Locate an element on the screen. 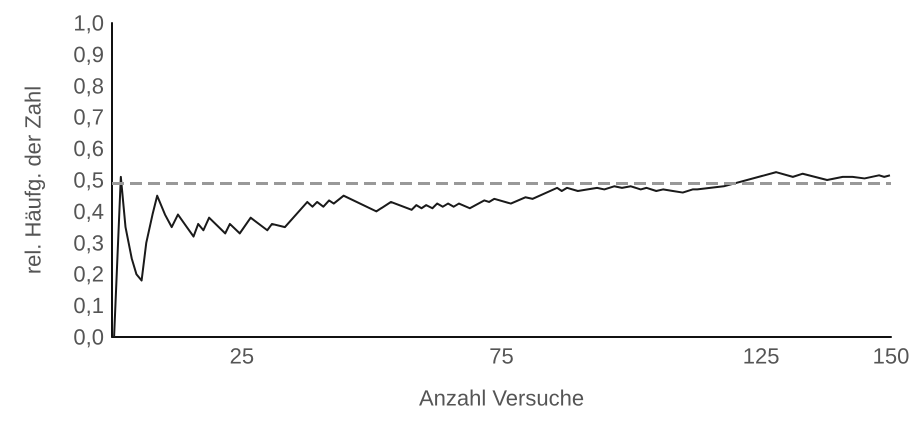 The height and width of the screenshot is (425, 921). x-tick-label: 75 is located at coordinates (501, 356).